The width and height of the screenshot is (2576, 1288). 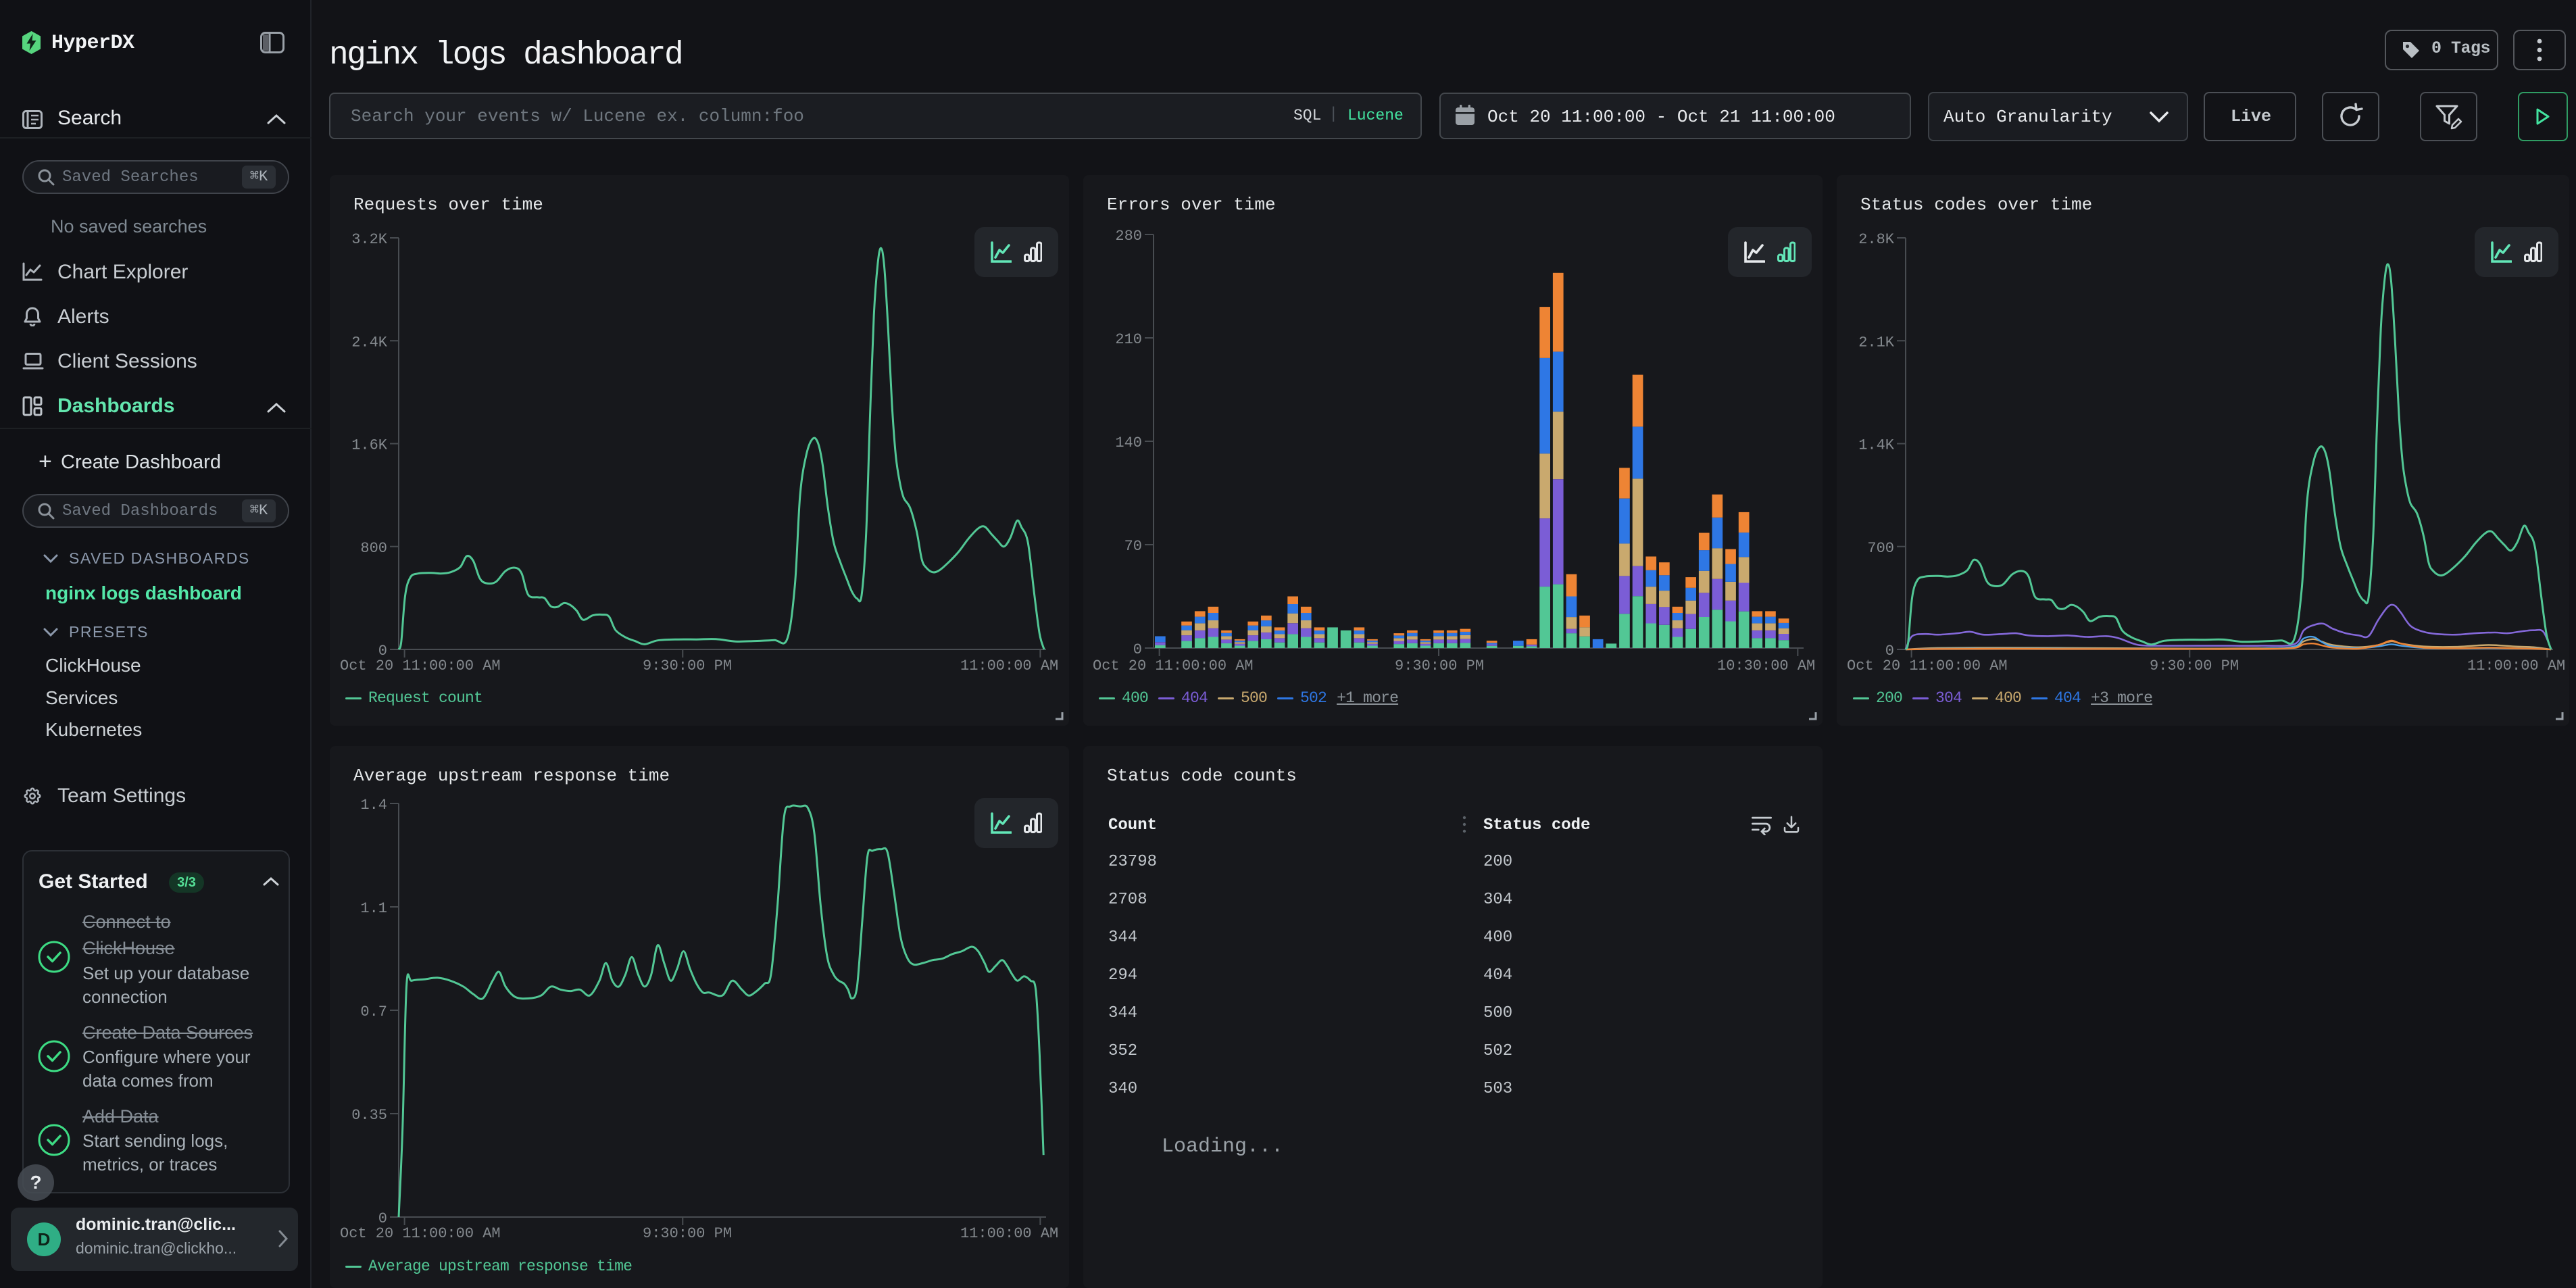 I want to click on svg-text: 2.8K, so click(x=1877, y=240).